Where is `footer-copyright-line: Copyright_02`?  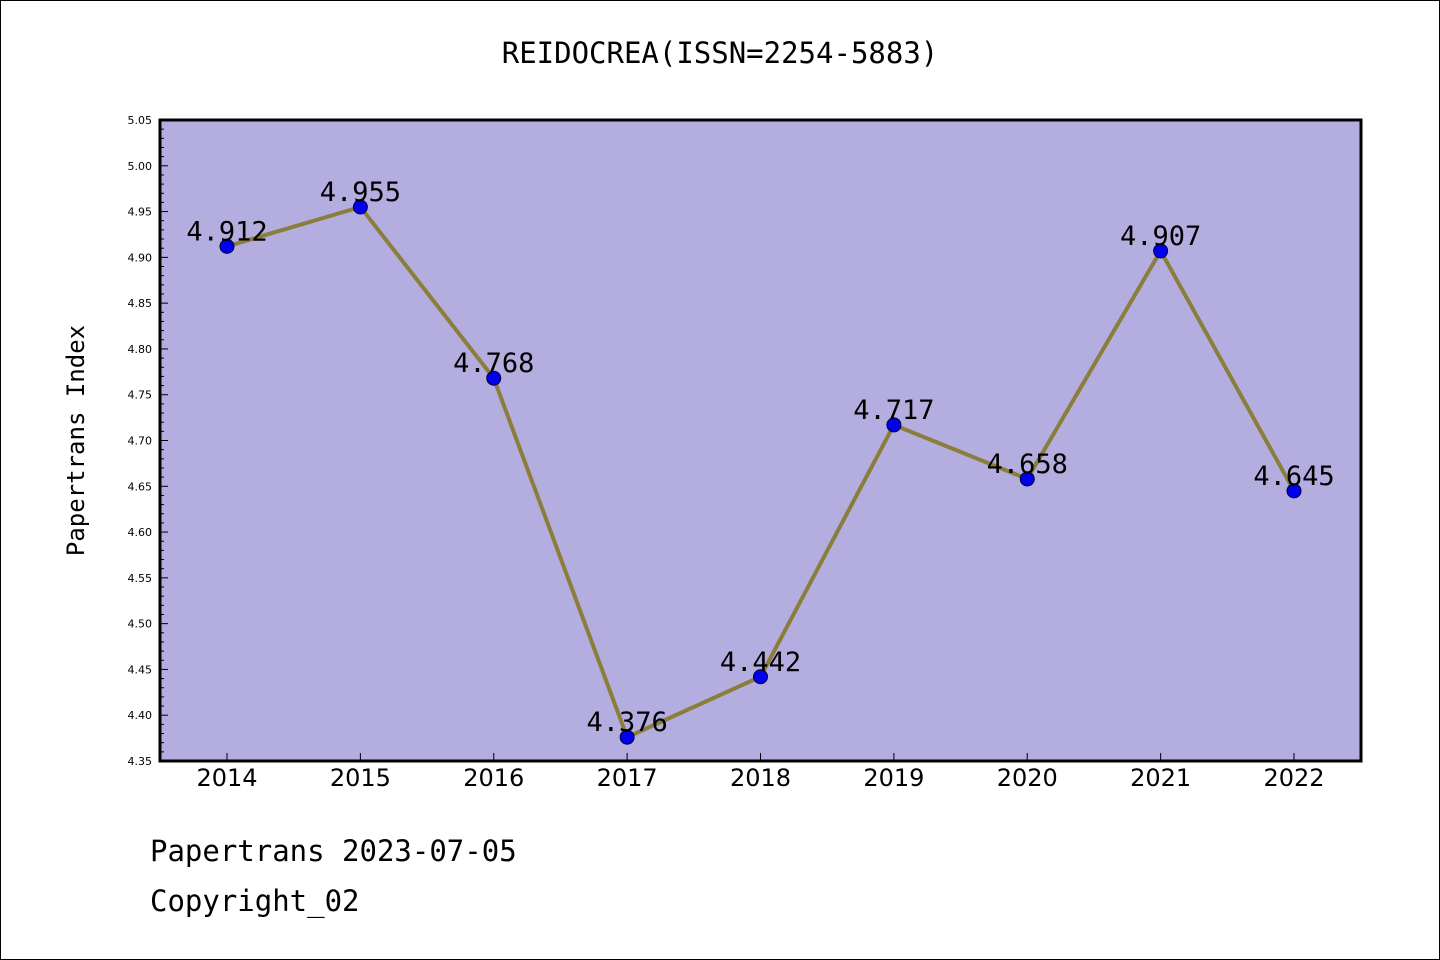
footer-copyright-line: Copyright_02 is located at coordinates (255, 901).